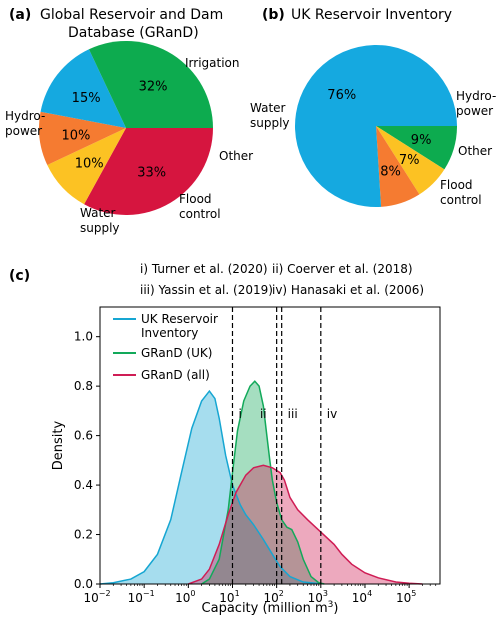 This screenshot has width=500, height=622. Describe the element at coordinates (89, 164) in the screenshot. I see `pie-pct-other-a: 10%` at that location.